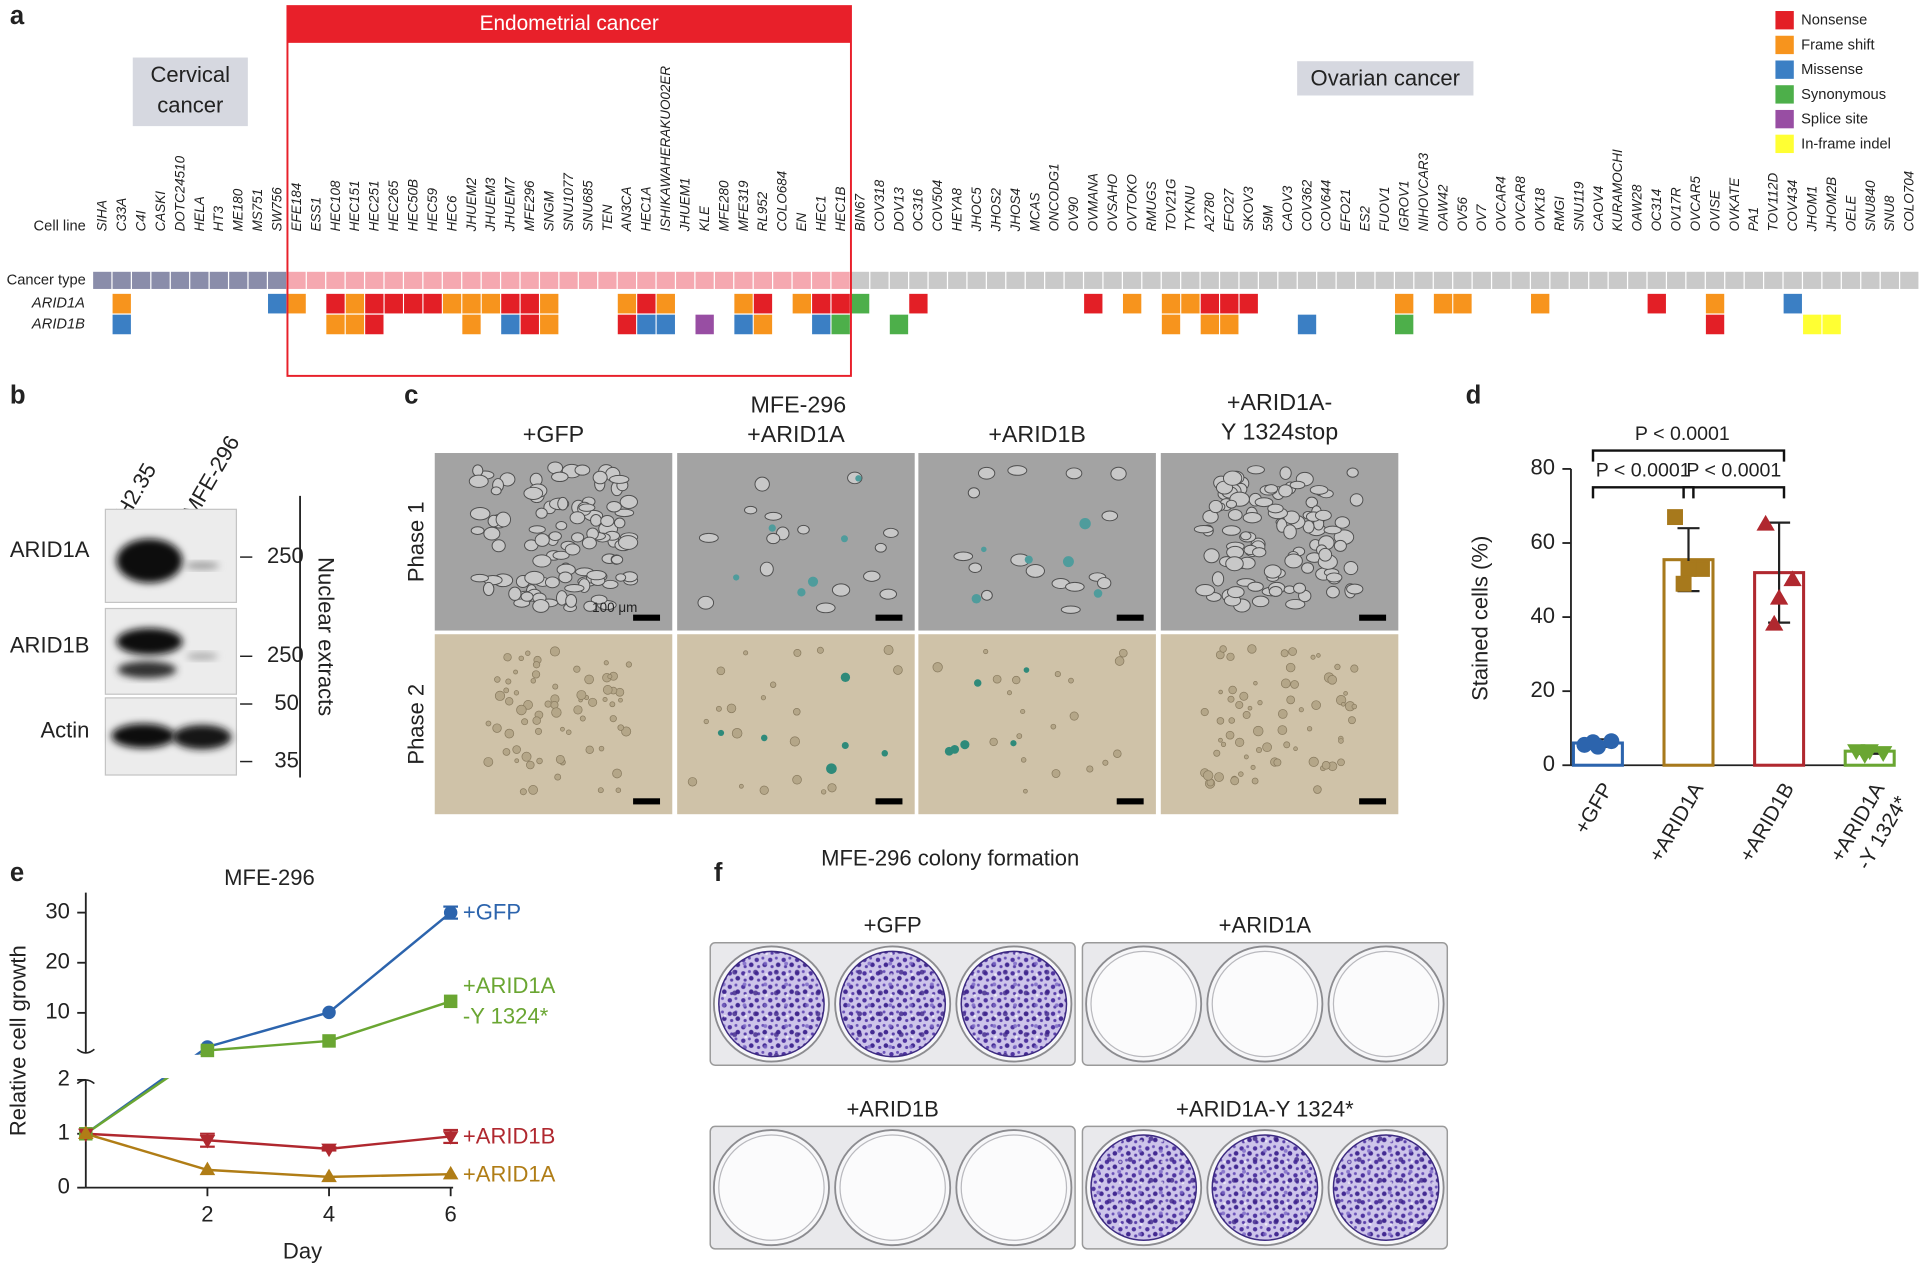  Describe the element at coordinates (413, 205) in the screenshot. I see `cell-line-label: HEC50B` at that location.